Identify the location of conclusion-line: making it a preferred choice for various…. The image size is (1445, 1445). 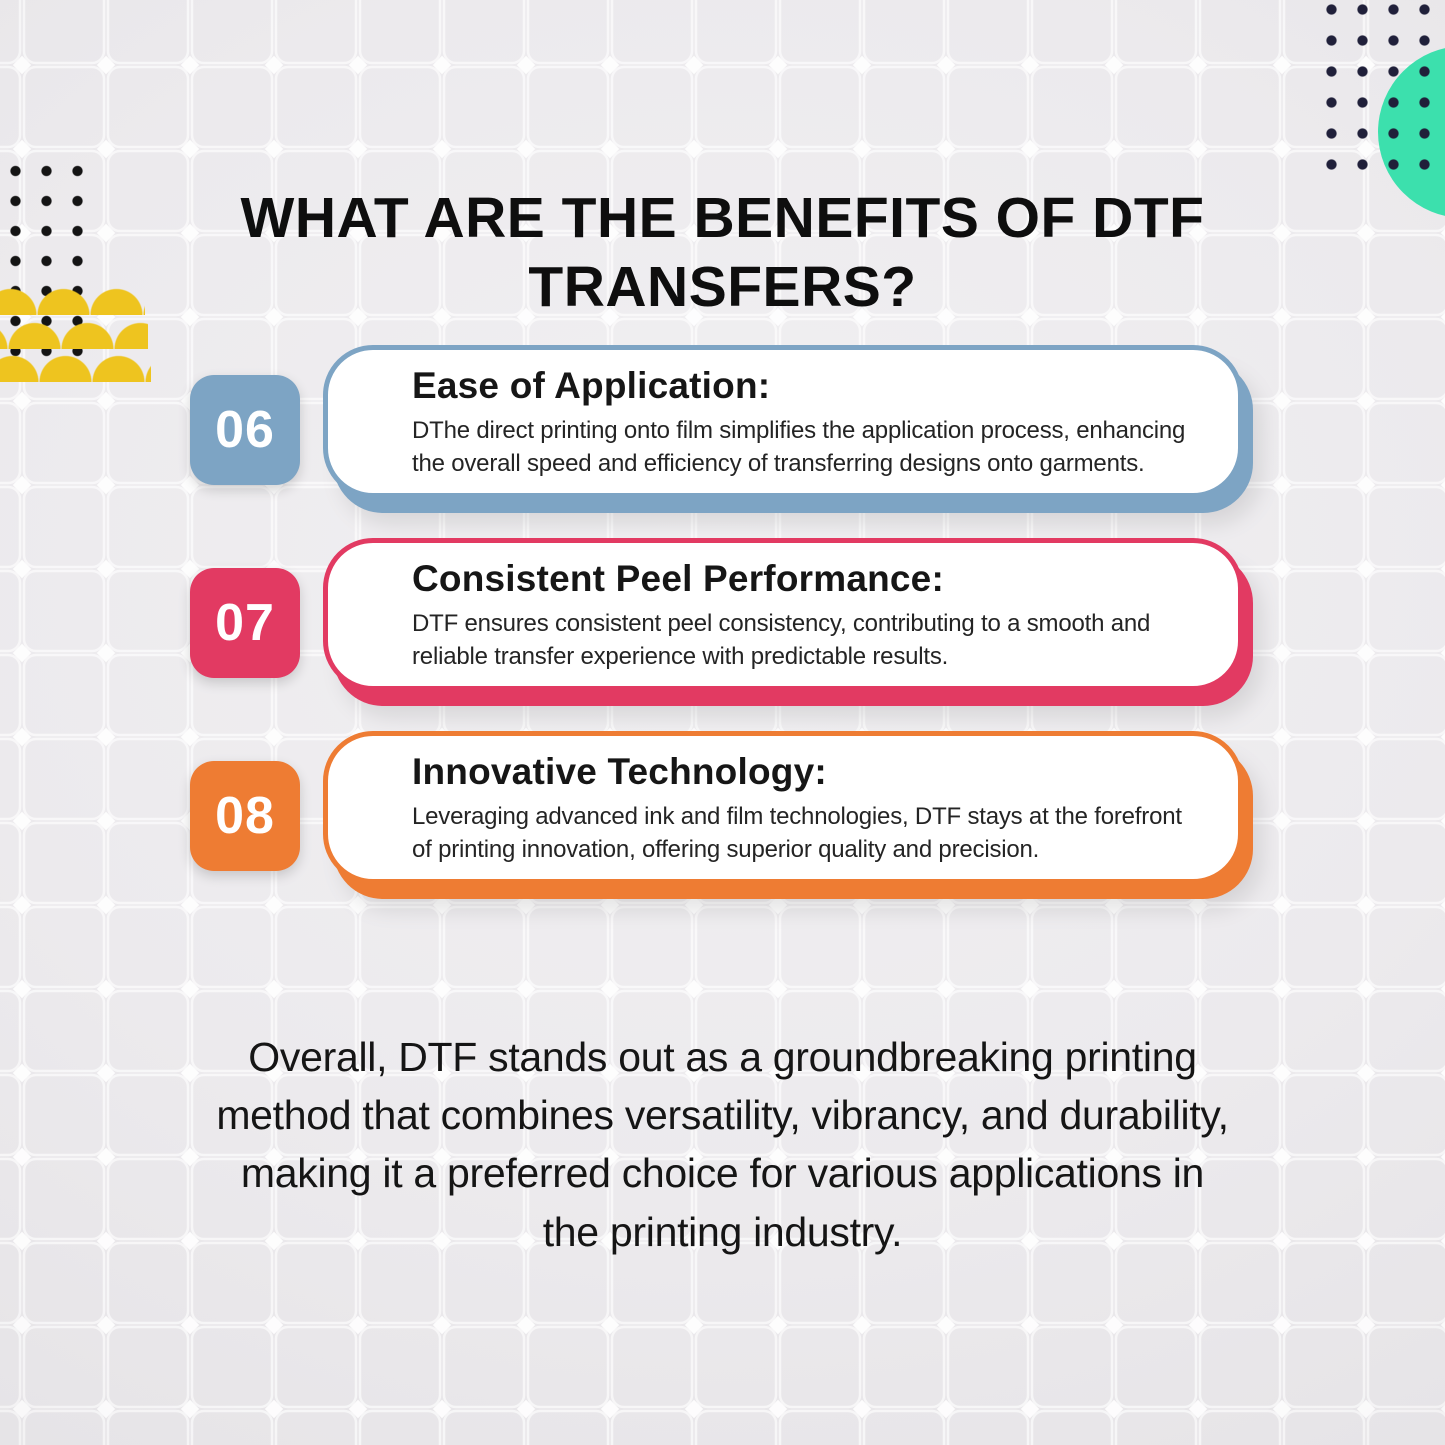
(722, 1173).